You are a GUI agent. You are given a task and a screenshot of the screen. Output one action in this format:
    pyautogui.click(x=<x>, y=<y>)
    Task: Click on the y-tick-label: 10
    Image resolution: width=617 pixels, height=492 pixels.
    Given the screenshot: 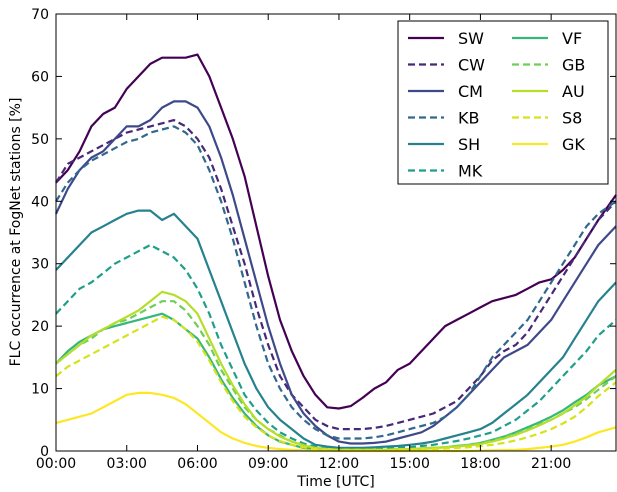 What is the action you would take?
    pyautogui.click(x=40, y=390)
    